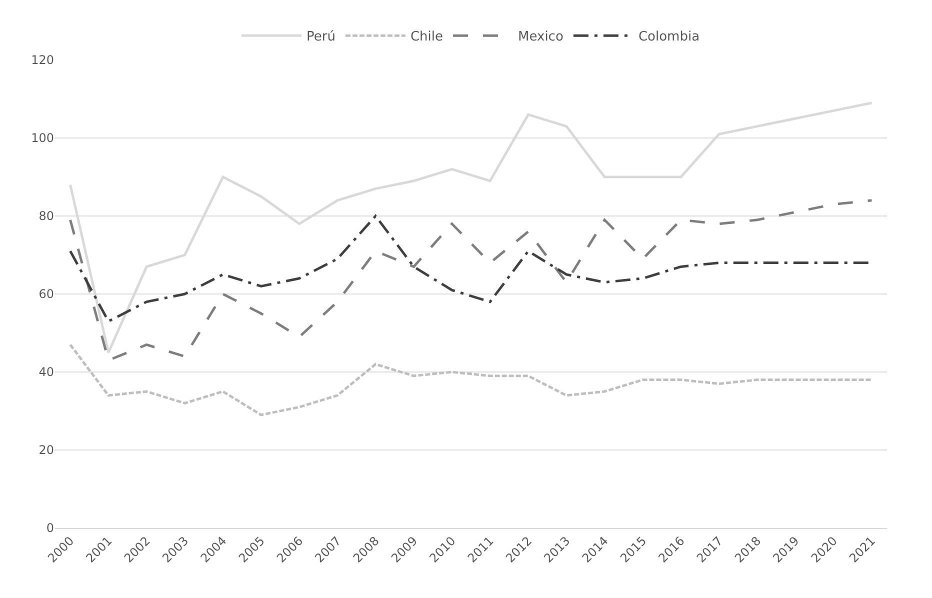 The width and height of the screenshot is (932, 598). What do you see at coordinates (541, 37) in the screenshot?
I see `legend-label: Mexico` at bounding box center [541, 37].